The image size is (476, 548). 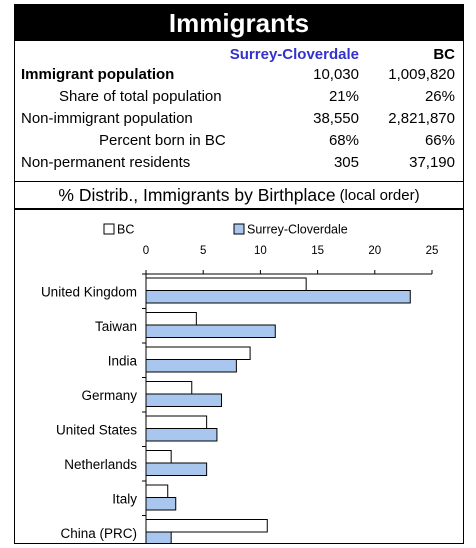 I want to click on category-label: Netherlands, so click(x=100, y=464).